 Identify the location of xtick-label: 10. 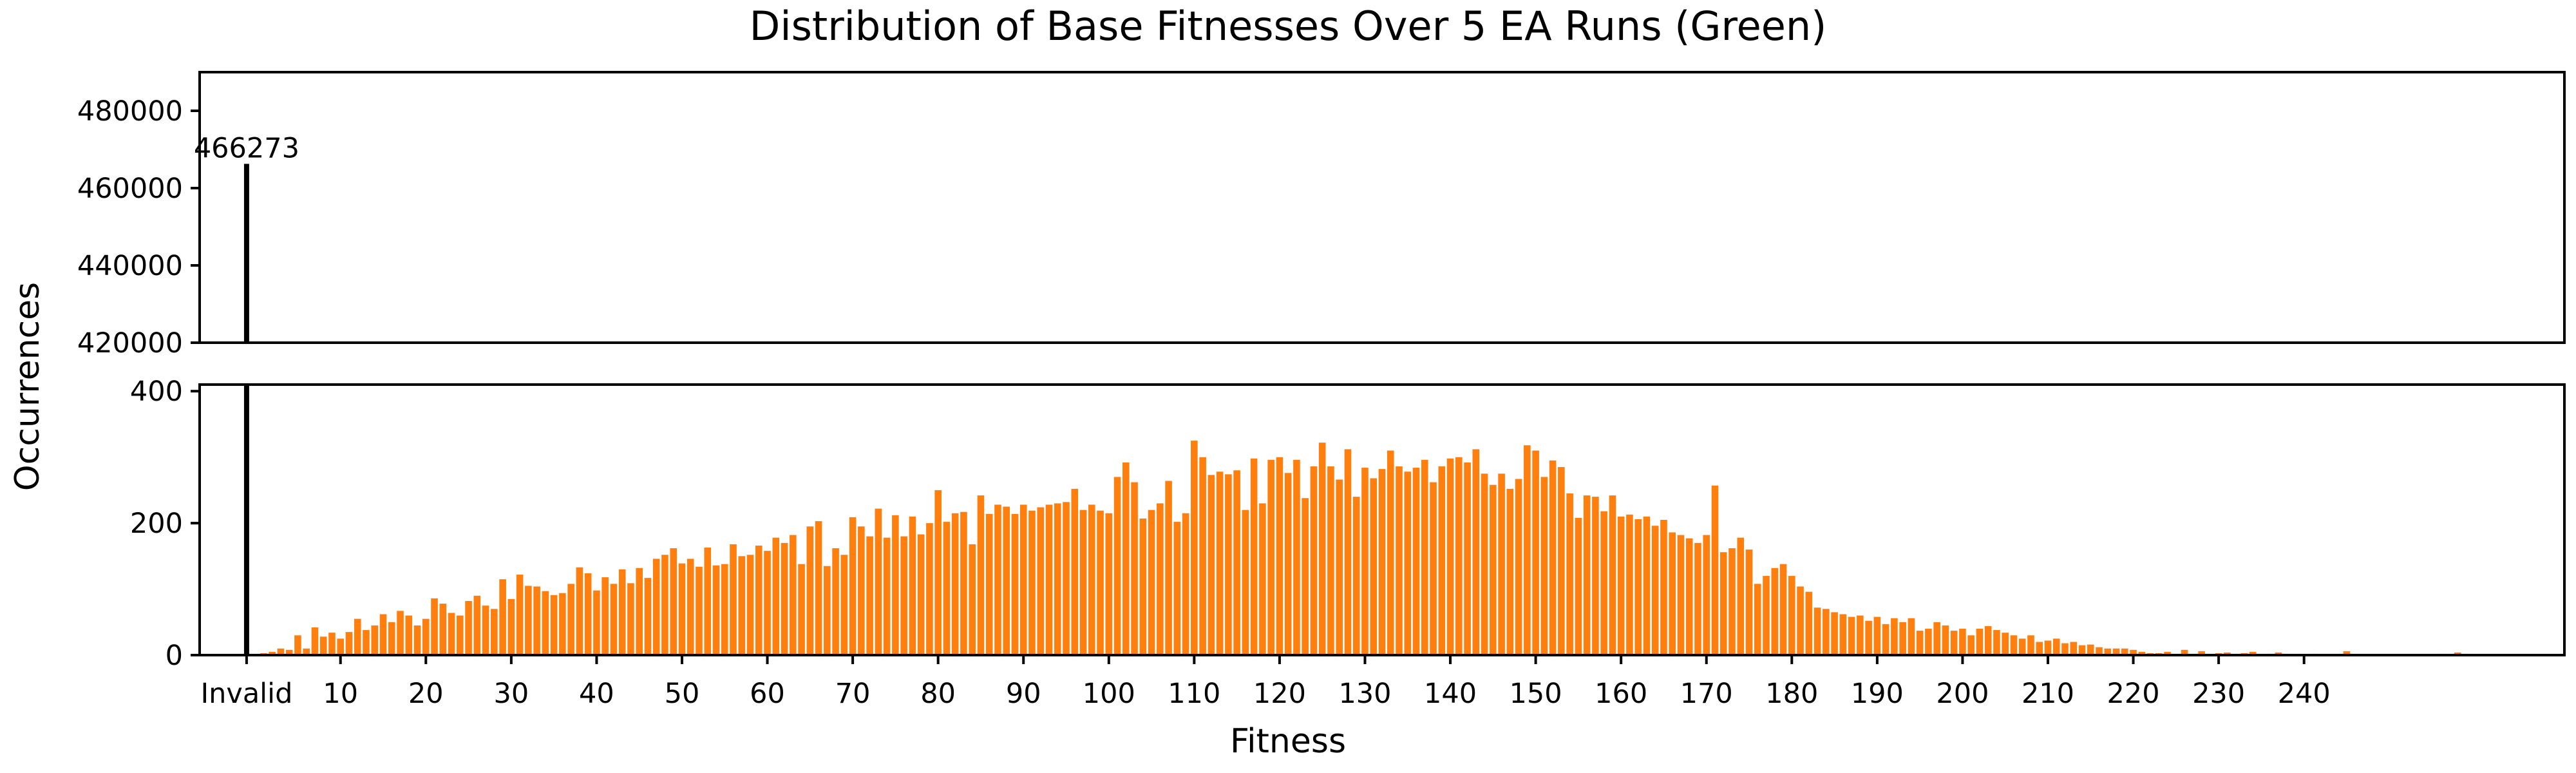
(340, 694).